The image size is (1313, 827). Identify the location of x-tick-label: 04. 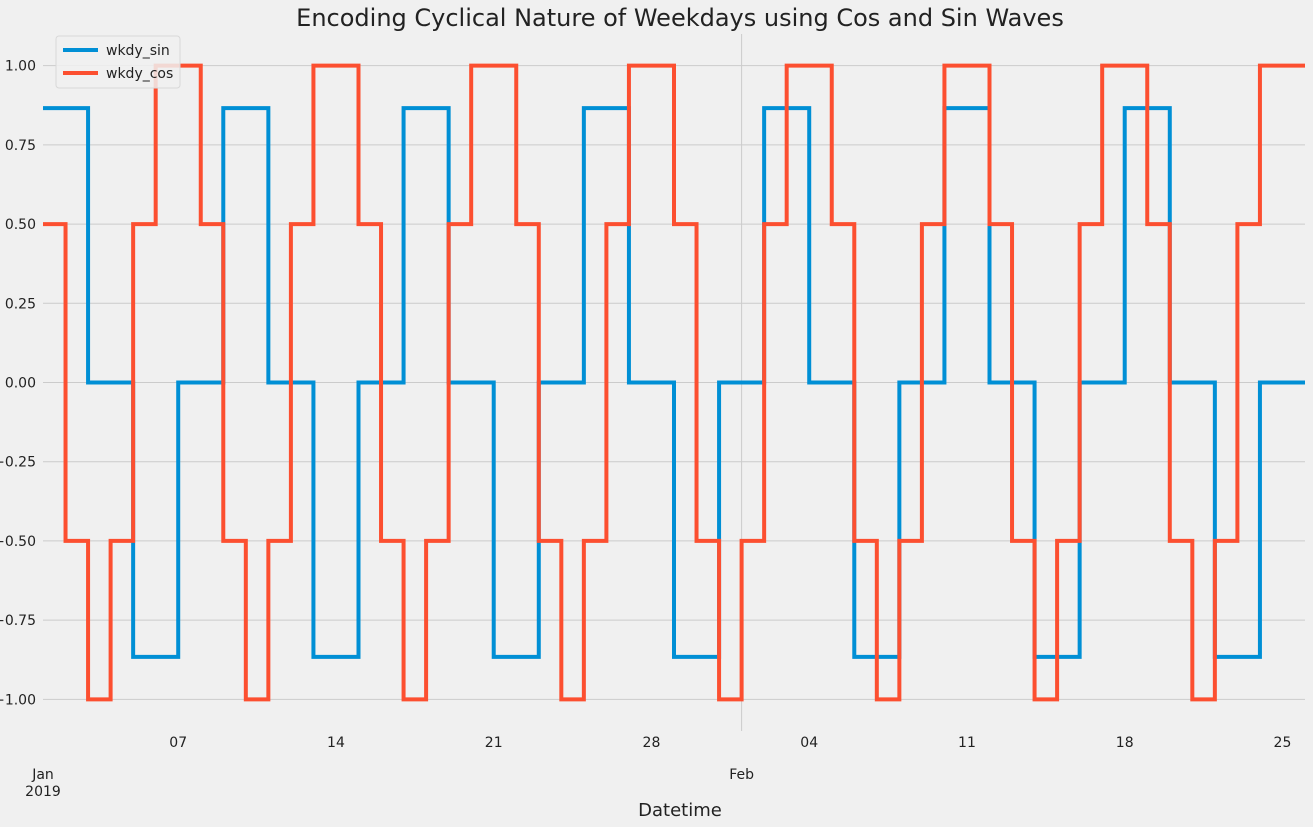
(809, 743).